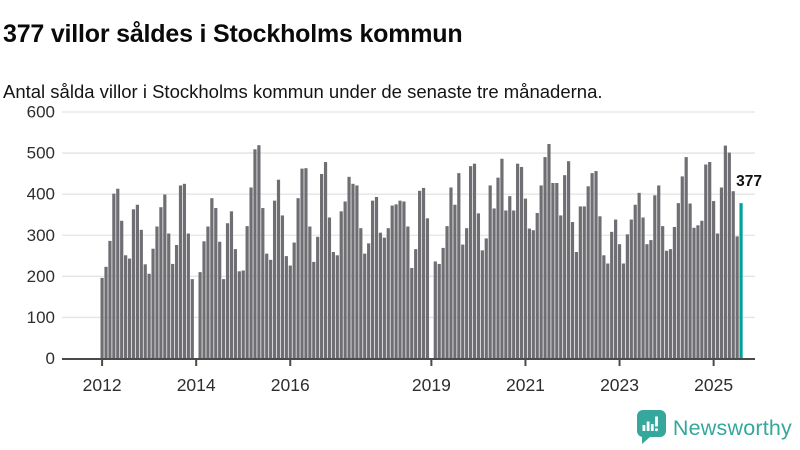 This screenshot has height=450, width=800. What do you see at coordinates (41, 235) in the screenshot?
I see `y-axis-tick-label: 300` at bounding box center [41, 235].